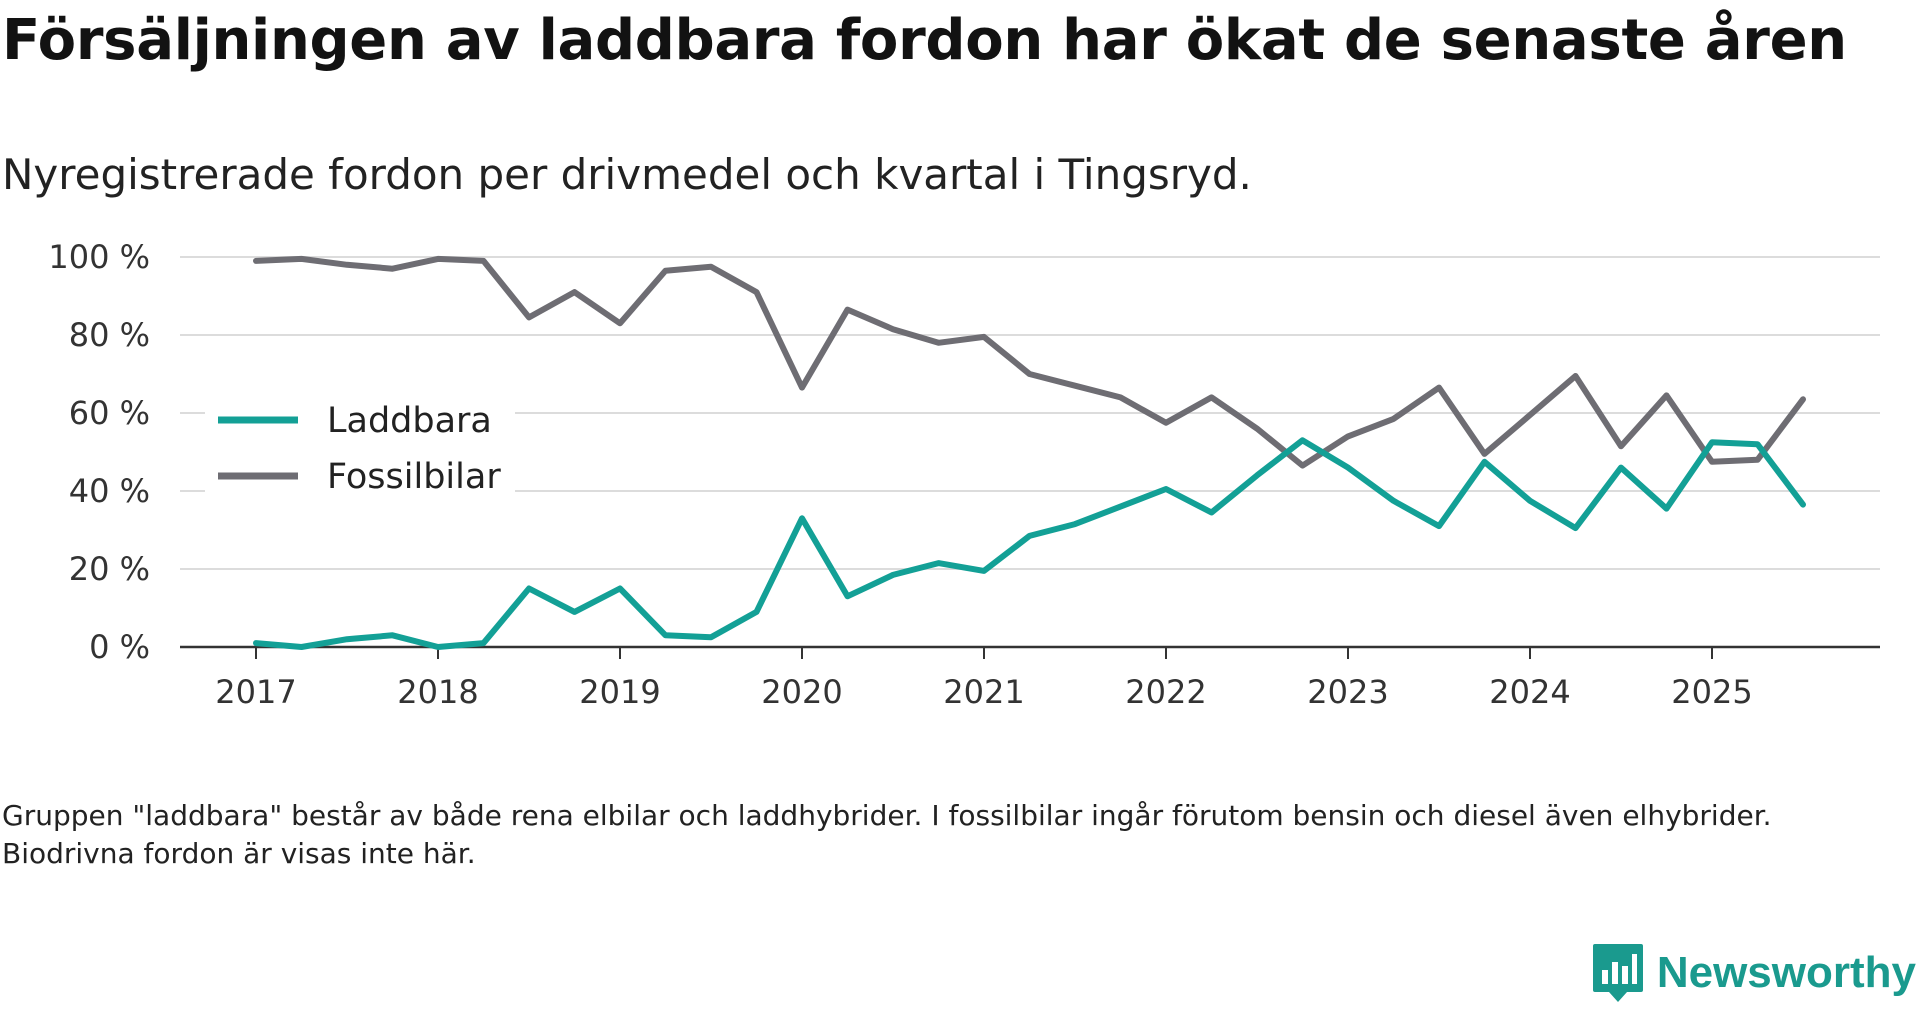 The width and height of the screenshot is (1920, 1010). Describe the element at coordinates (1030, 678) in the screenshot. I see `x-axis: 2017 2018 2019 2020 2021 2022 2023 2024 2025` at that location.